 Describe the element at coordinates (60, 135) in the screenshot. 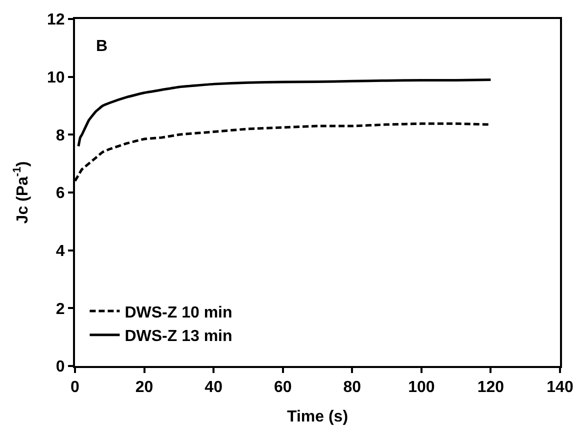

I see `y-tick-label: 8` at that location.